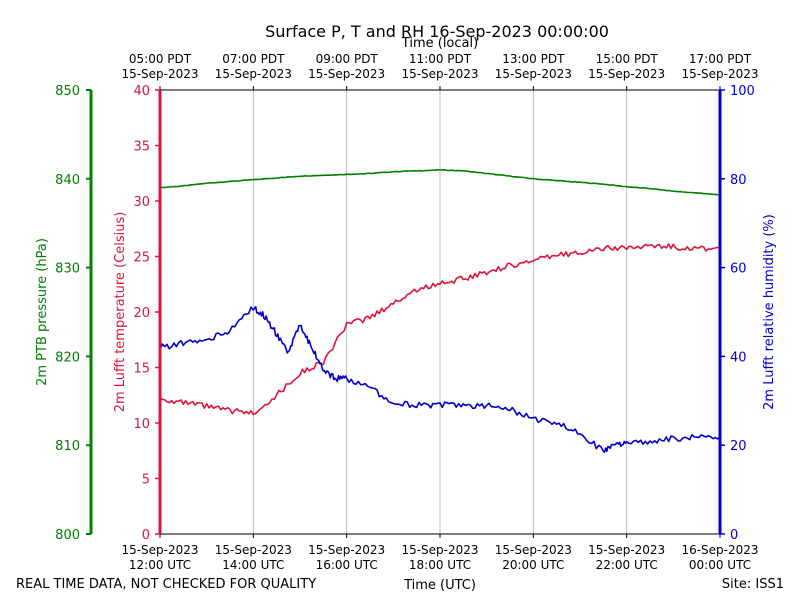 This screenshot has height=600, width=800. I want to click on x-tick-label-time: 18:00 UTC, so click(440, 565).